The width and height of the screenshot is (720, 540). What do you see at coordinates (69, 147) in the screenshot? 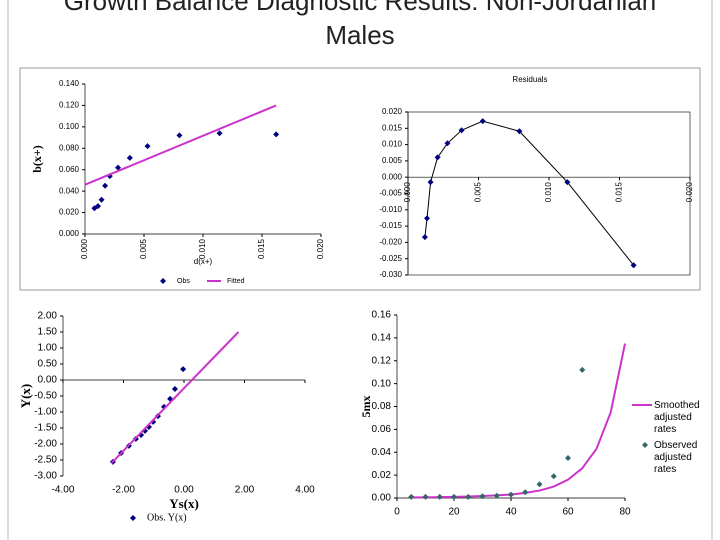
I see `y-tick-label: 0.080` at bounding box center [69, 147].